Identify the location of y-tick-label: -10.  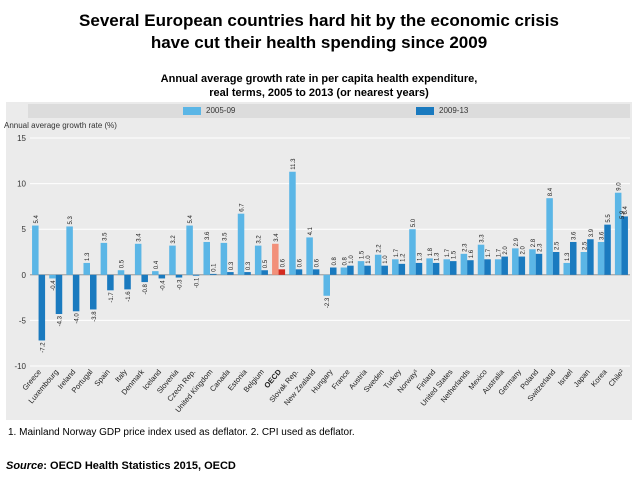
(20, 366).